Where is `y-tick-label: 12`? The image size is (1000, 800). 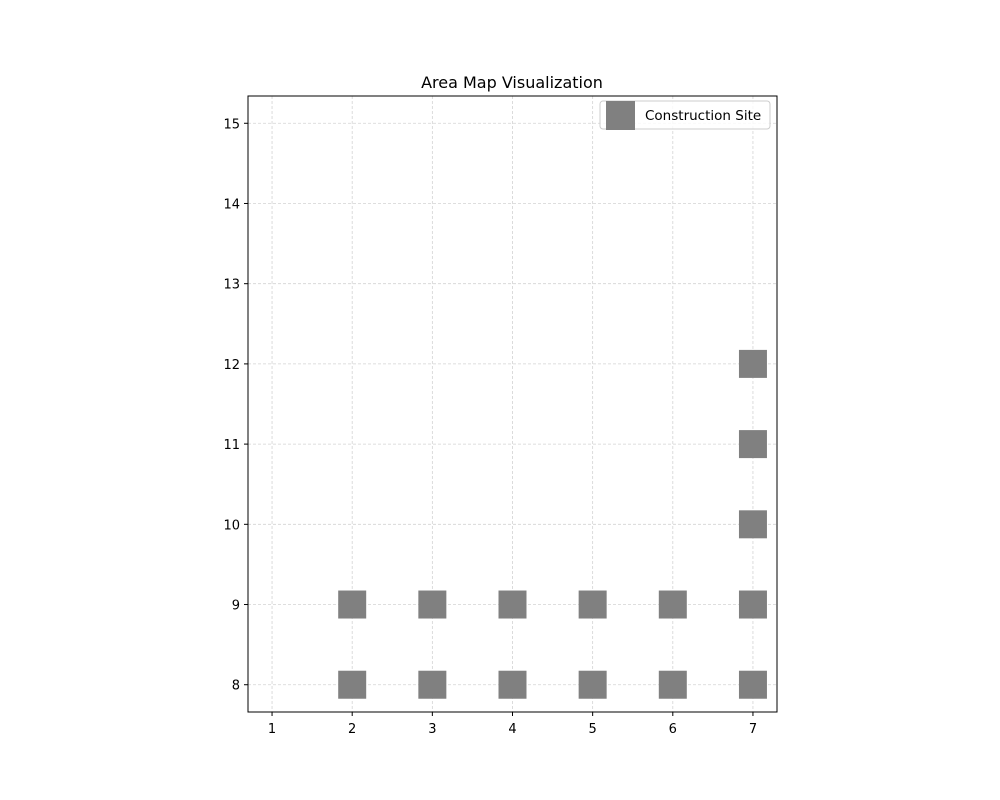
y-tick-label: 12 is located at coordinates (231, 365).